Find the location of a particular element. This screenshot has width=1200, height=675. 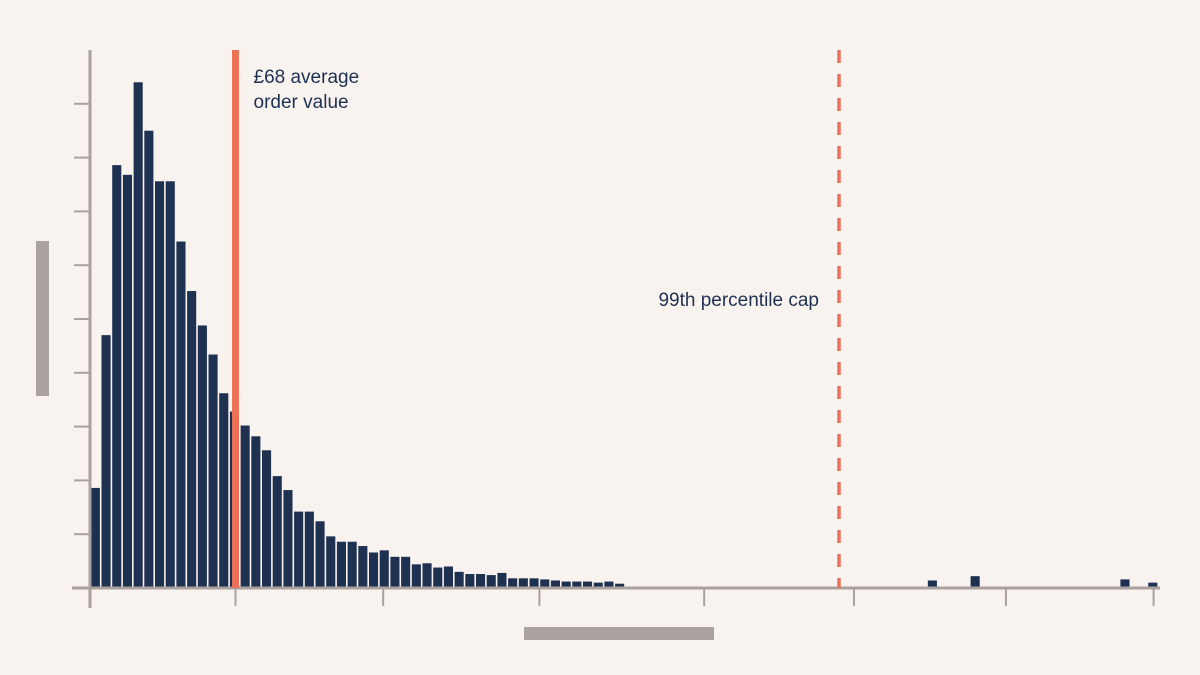

label-line: £68 average is located at coordinates (307, 77).